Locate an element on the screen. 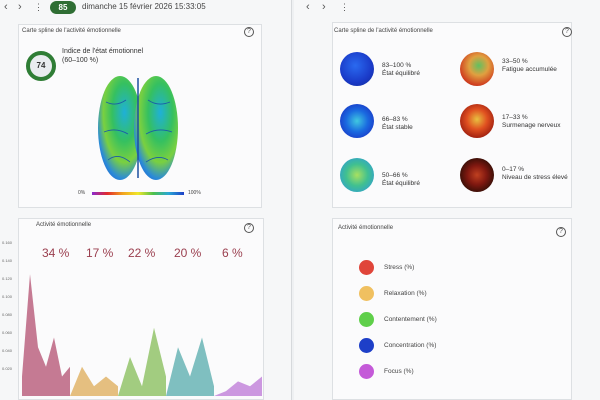  legend-contentment: Contentement (%) is located at coordinates (410, 319).